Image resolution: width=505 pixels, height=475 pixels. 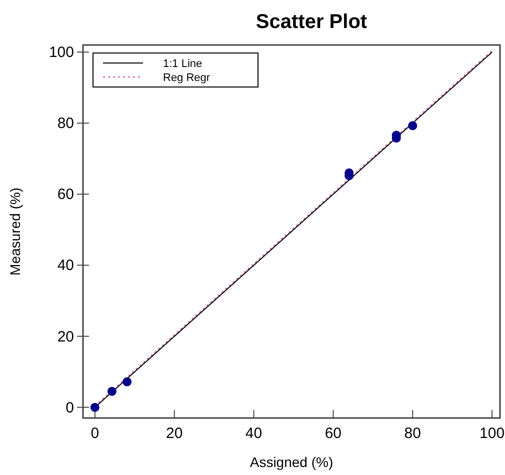 I want to click on chart-title: Scatter Plot, so click(x=312, y=22).